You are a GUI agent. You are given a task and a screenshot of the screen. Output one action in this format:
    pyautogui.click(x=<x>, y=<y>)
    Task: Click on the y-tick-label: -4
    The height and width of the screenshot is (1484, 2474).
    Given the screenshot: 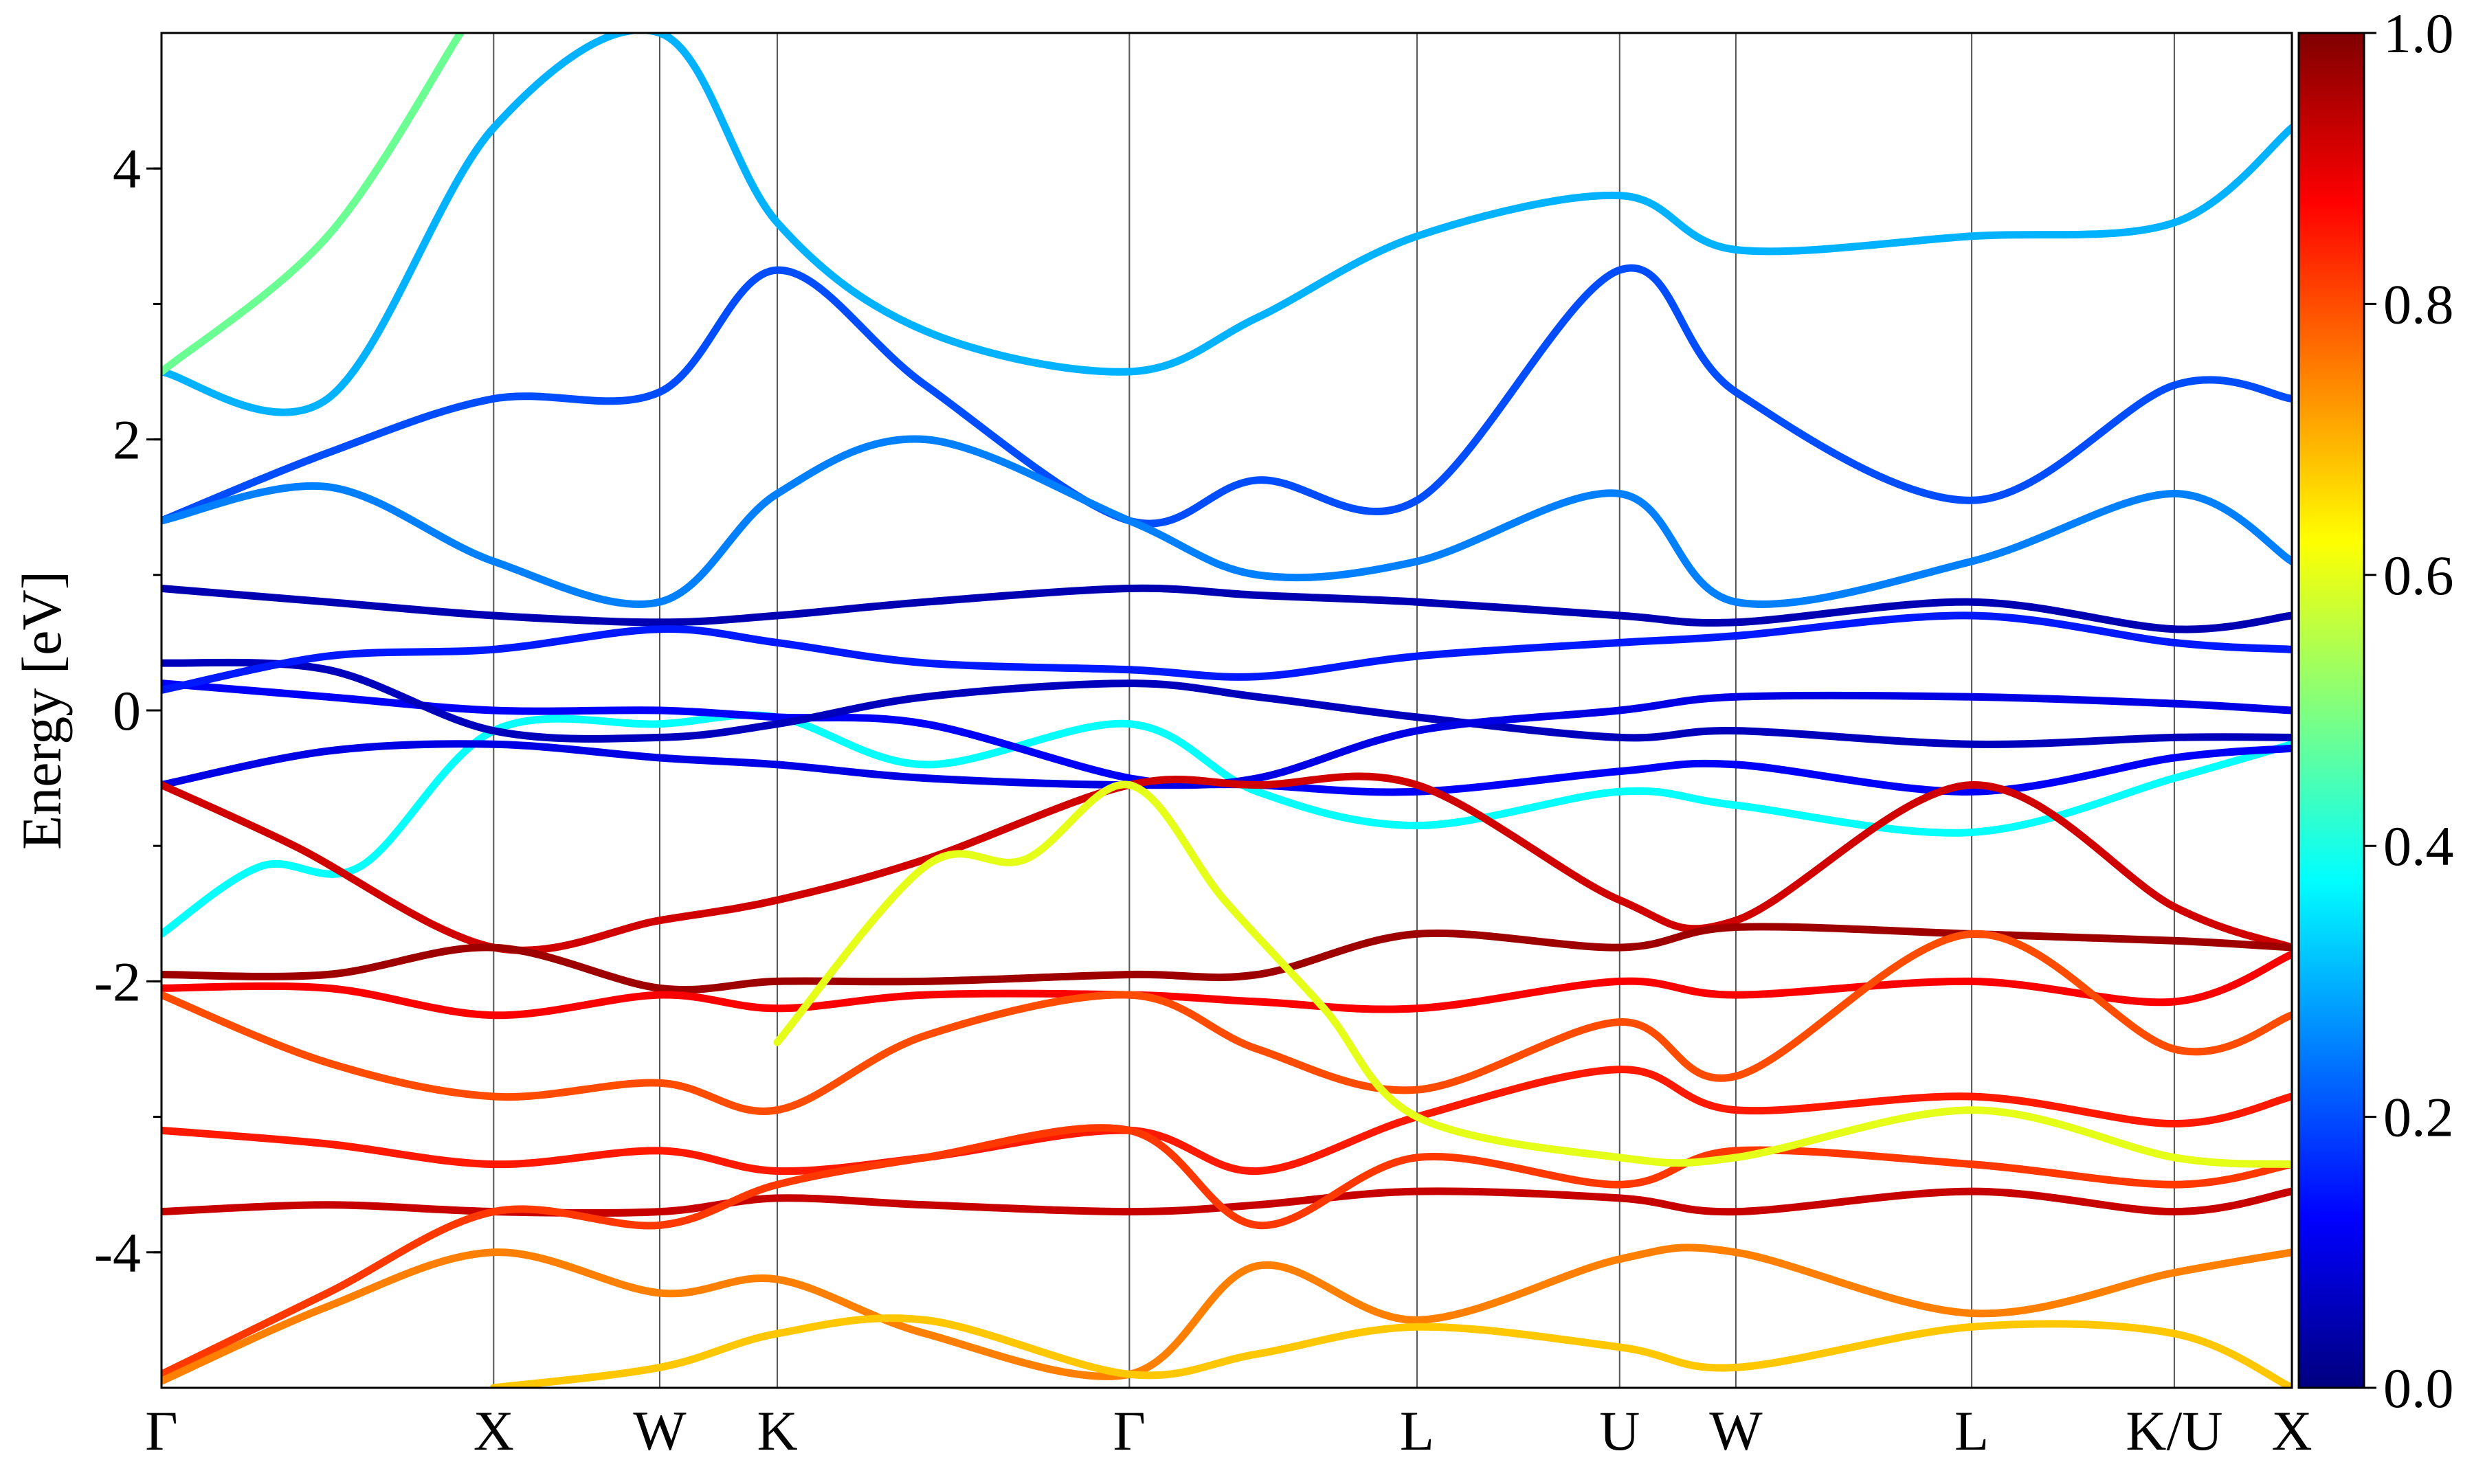 What is the action you would take?
    pyautogui.click(x=117, y=1253)
    